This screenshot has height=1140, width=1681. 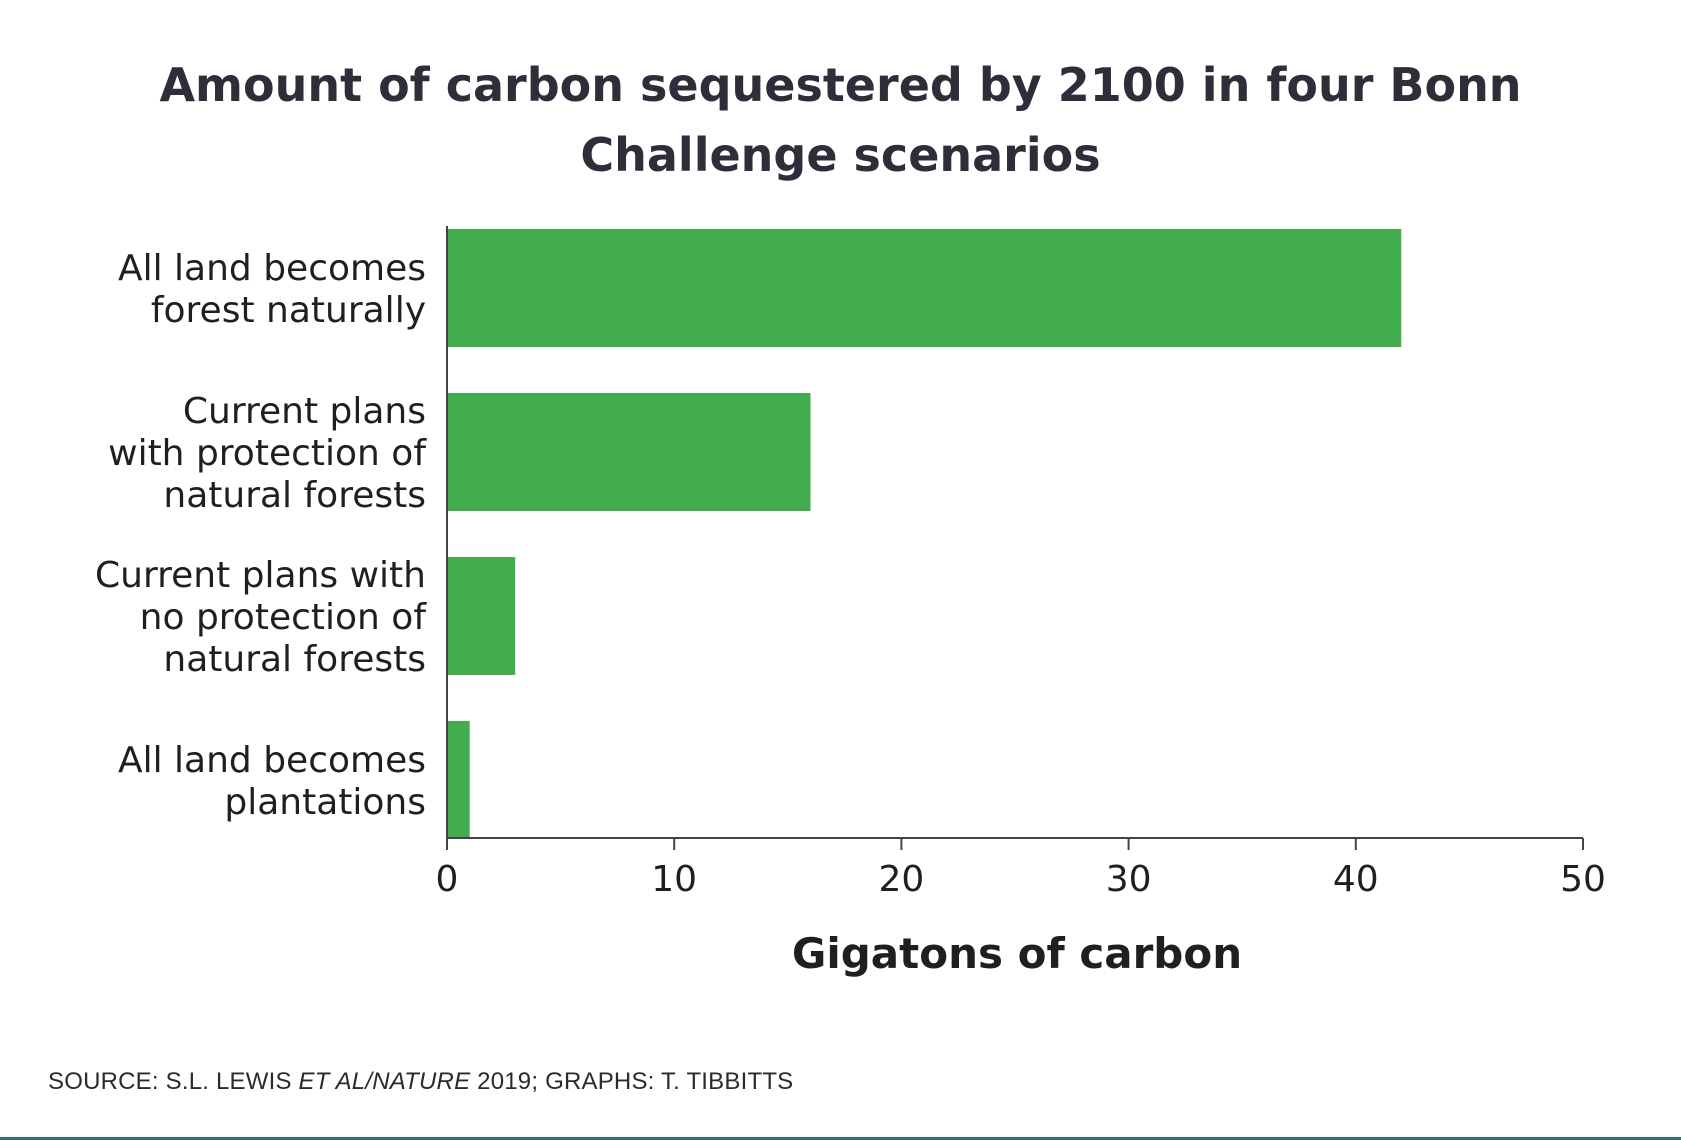 What do you see at coordinates (447, 879) in the screenshot?
I see `x-tick-label-0: 0` at bounding box center [447, 879].